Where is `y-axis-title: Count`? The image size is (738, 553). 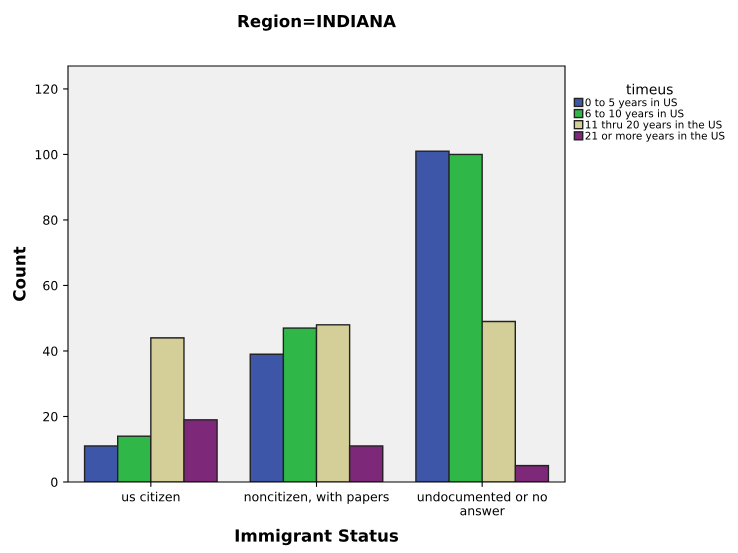 y-axis-title: Count is located at coordinates (19, 273).